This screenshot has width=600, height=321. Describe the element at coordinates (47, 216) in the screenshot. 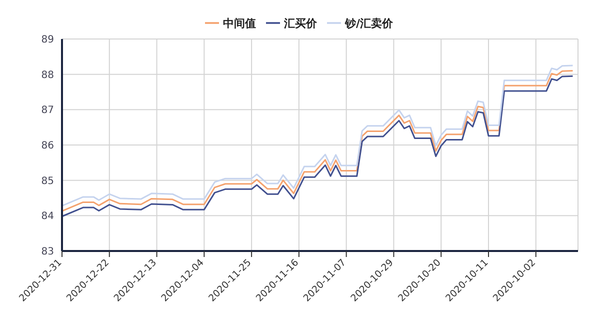

I see `y-tick-label: 84` at that location.